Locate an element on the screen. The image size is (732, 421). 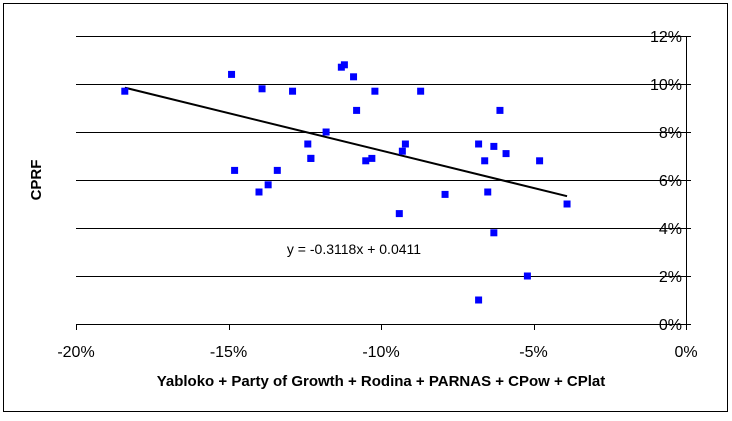
x-tick-label: -20% is located at coordinates (75, 352).